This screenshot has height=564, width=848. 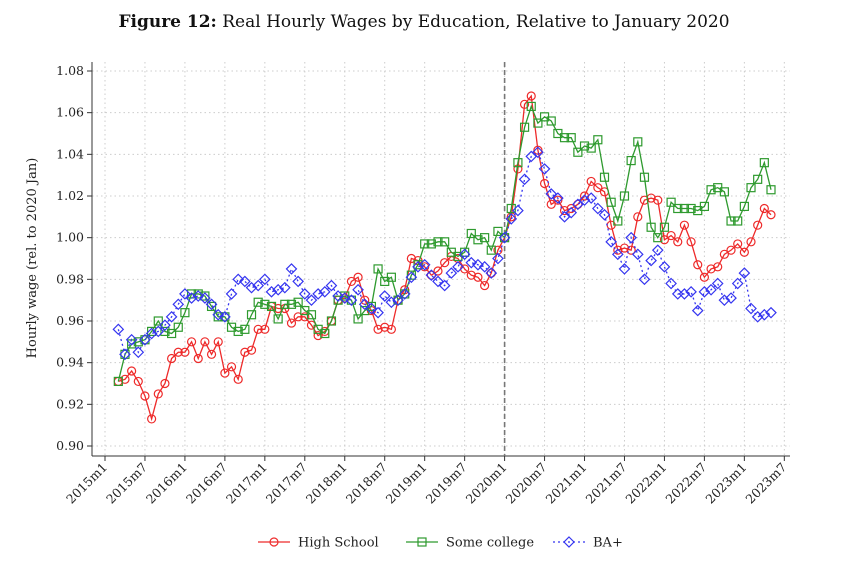 What do you see at coordinates (645, 483) in the screenshot?
I see `x-tick-label: 2022m1` at bounding box center [645, 483].